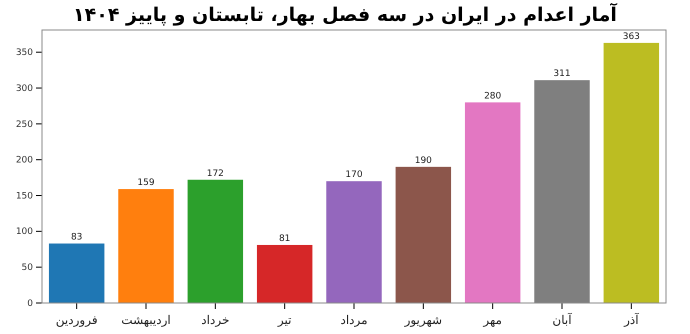  Describe the element at coordinates (631, 37) in the screenshot. I see `data-label: 363` at that location.